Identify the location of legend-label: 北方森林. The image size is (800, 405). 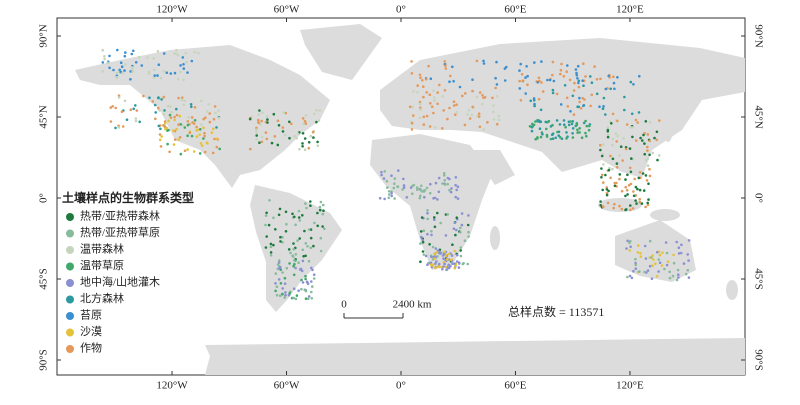
(102, 298).